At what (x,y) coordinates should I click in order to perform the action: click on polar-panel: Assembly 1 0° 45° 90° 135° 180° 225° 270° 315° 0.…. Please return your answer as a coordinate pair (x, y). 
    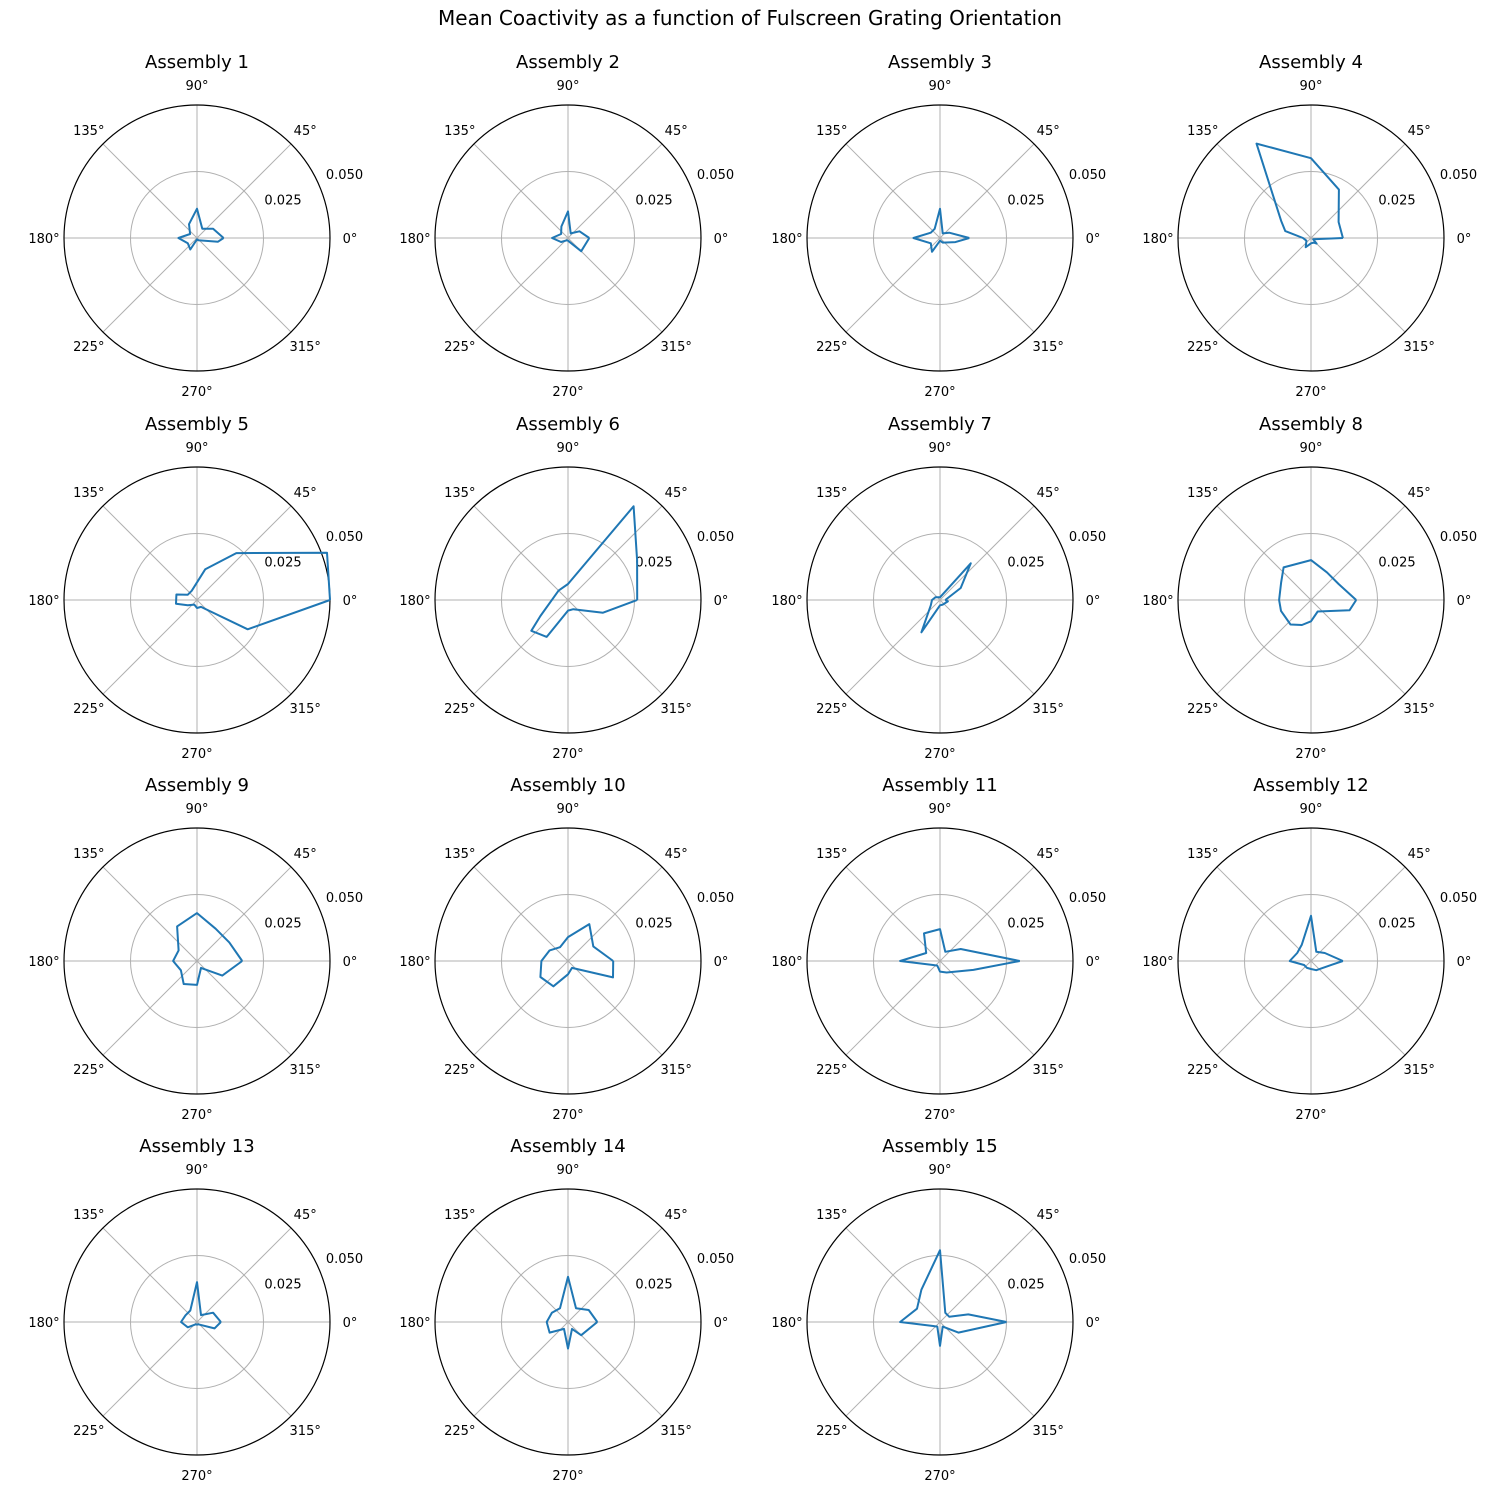
    Looking at the image, I should click on (195, 226).